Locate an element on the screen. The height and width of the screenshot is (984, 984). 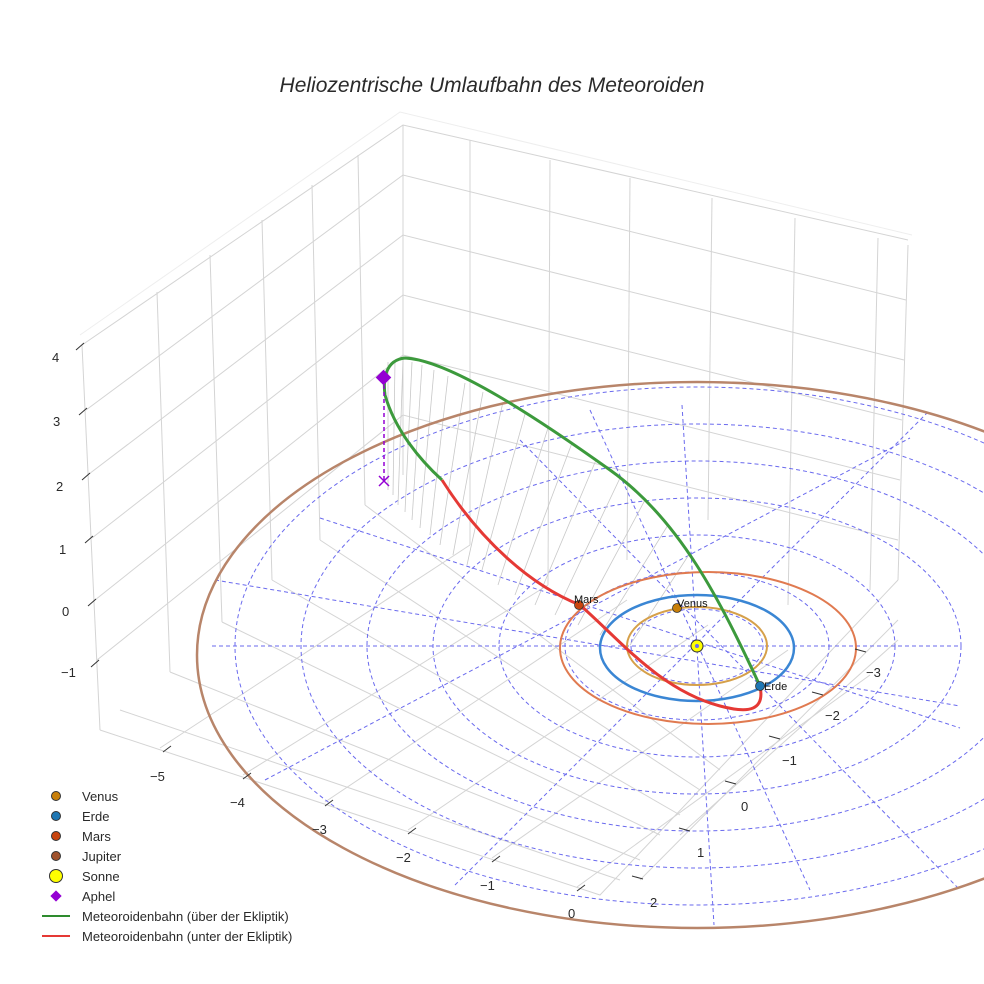
legend-item-orbit-below: Meteoroidenbahn (unter der Ekliptik) is located at coordinates (165, 936).